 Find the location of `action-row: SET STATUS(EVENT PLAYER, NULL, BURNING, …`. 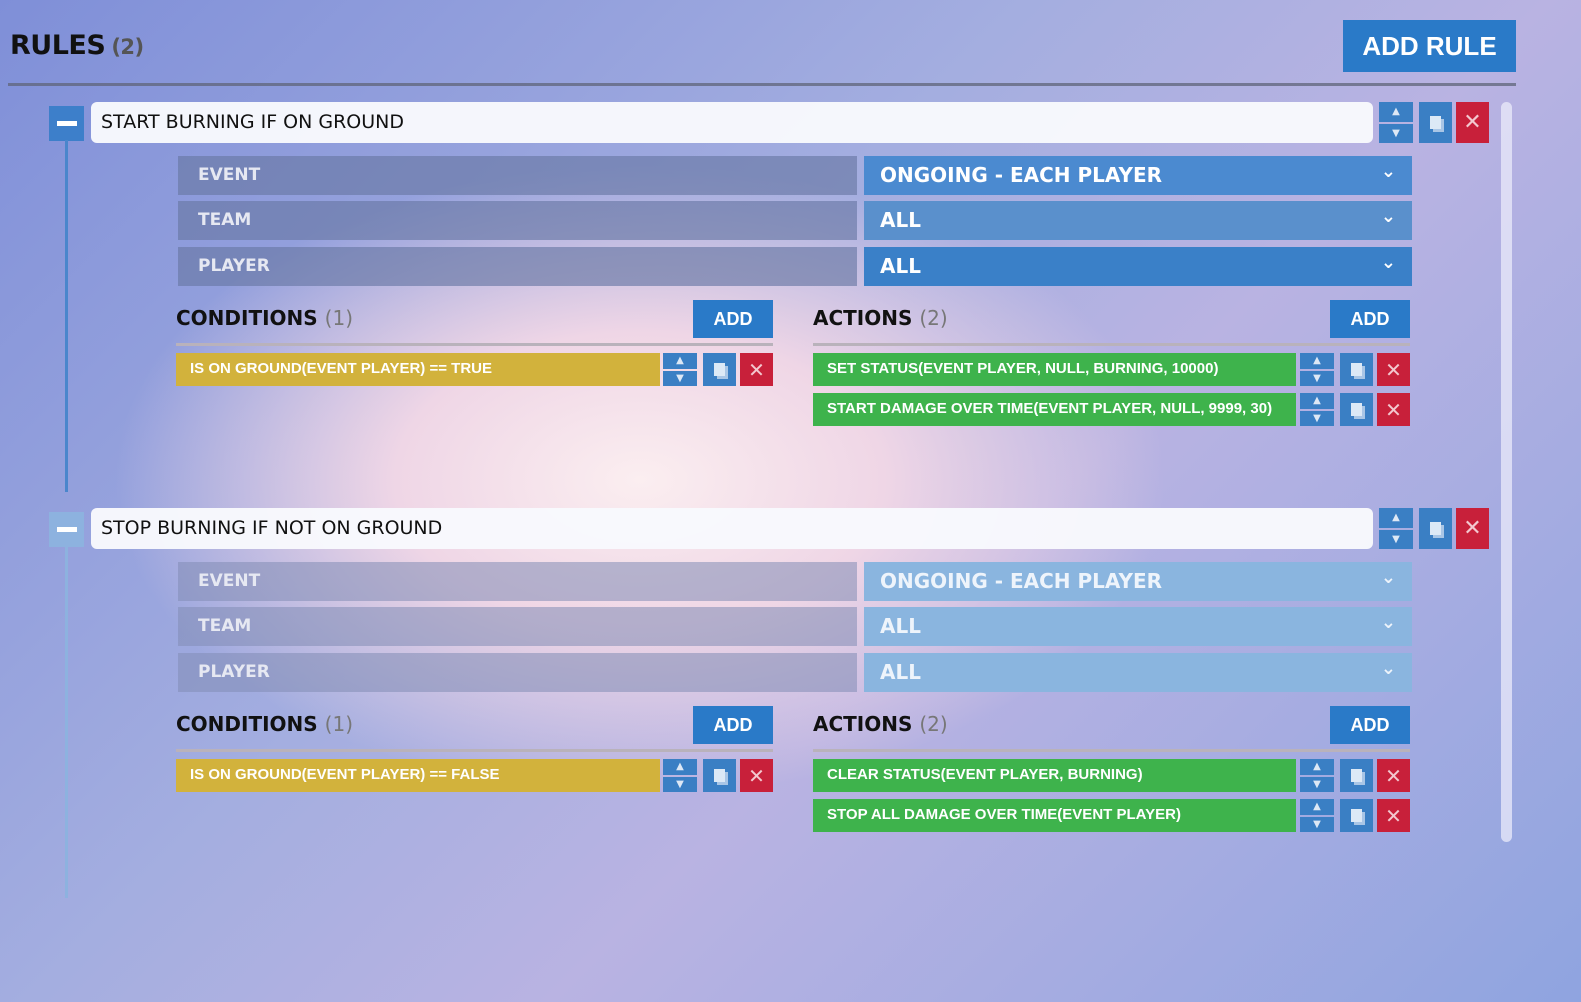

action-row: SET STATUS(EVENT PLAYER, NULL, BURNING, … is located at coordinates (1054, 369).